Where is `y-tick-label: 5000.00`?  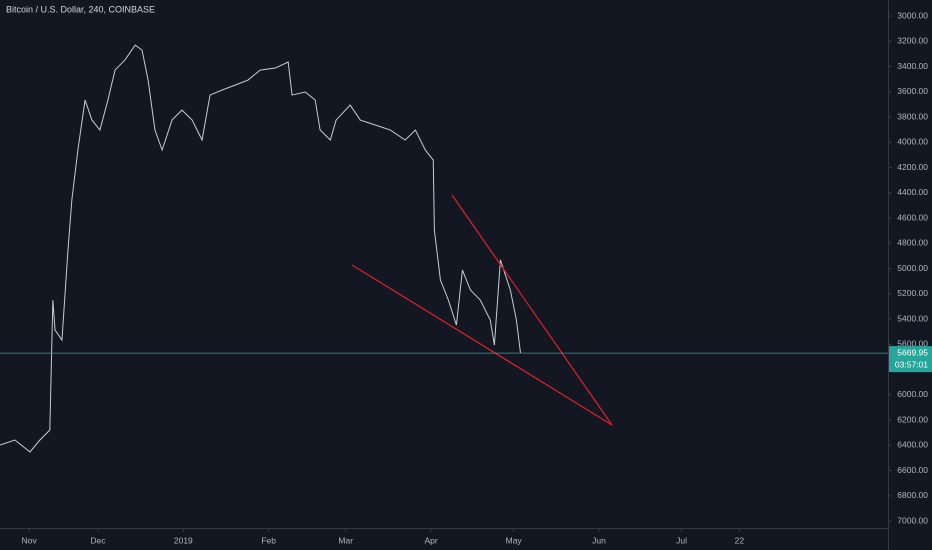 y-tick-label: 5000.00 is located at coordinates (912, 268).